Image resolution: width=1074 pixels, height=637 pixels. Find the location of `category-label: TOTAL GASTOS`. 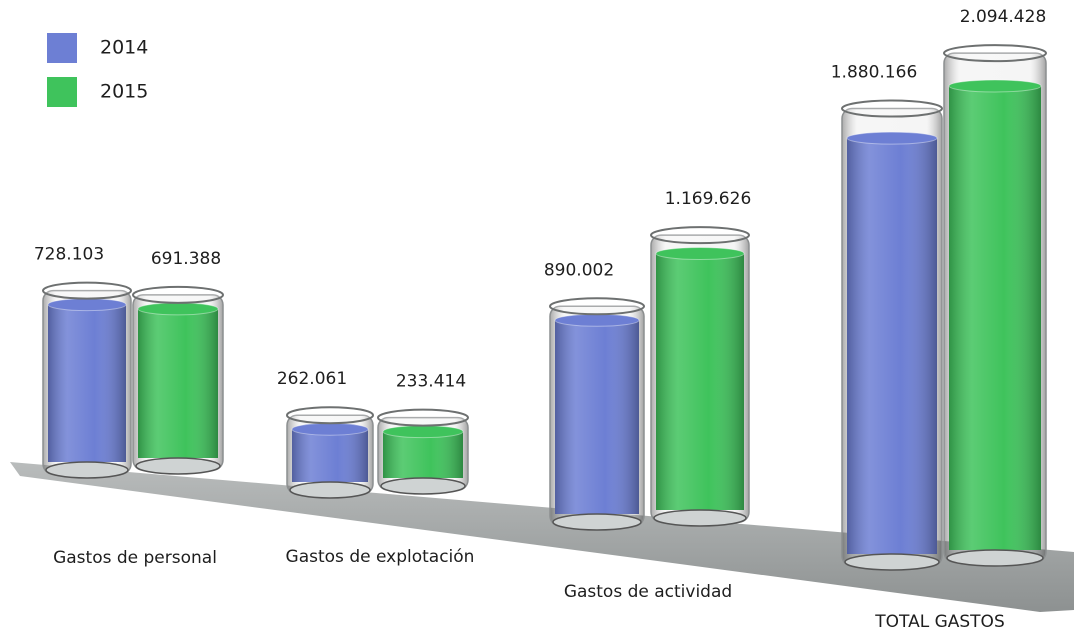

category-label: TOTAL GASTOS is located at coordinates (939, 622).